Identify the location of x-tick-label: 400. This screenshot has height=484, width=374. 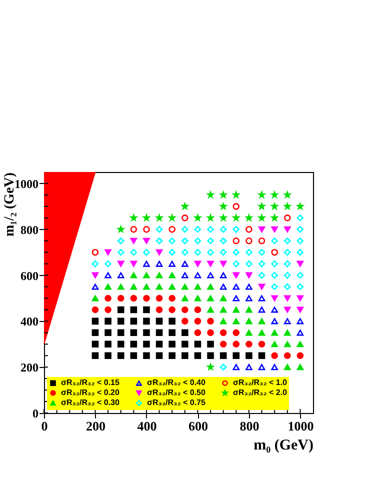
(147, 426).